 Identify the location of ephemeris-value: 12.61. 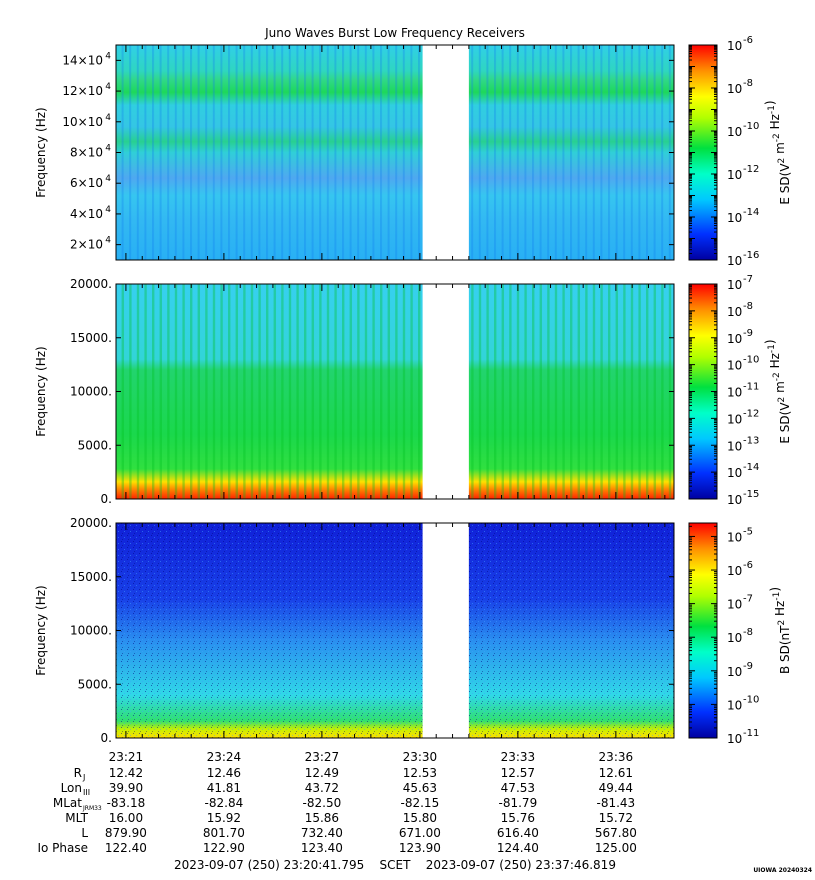
(616, 773).